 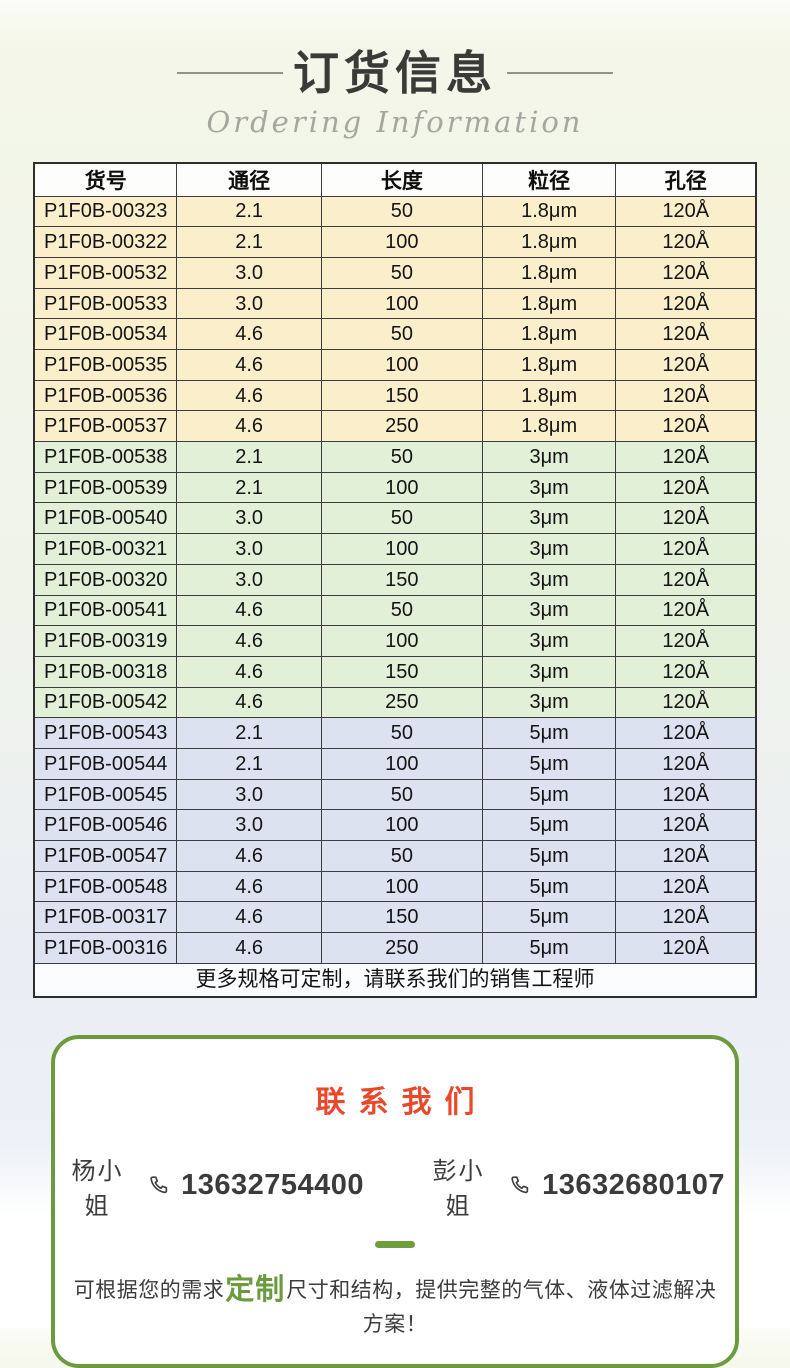 What do you see at coordinates (395, 211) in the screenshot?
I see `table-row: P1F0B-00323 2.1 50 1.8μm 120Å` at bounding box center [395, 211].